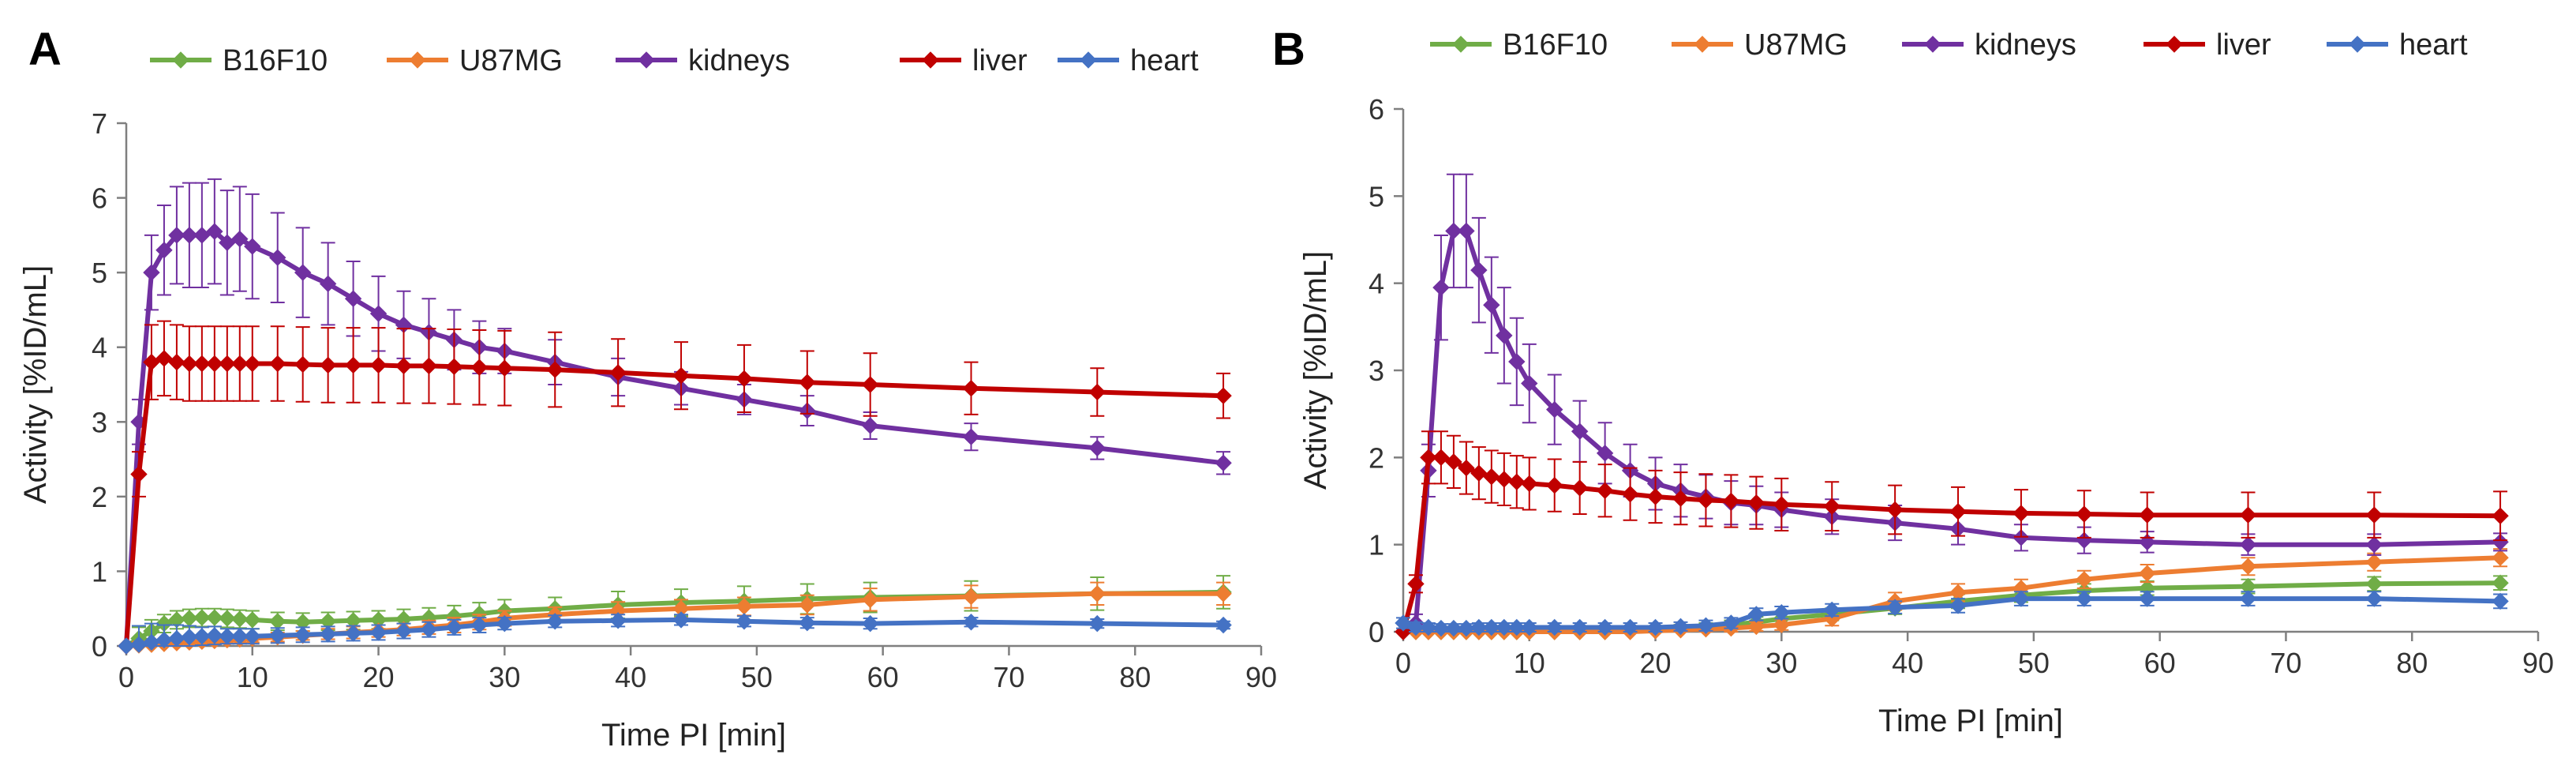 This screenshot has height=781, width=2576. What do you see at coordinates (1315, 370) in the screenshot?
I see `y-axis-title: Activity [%ID/mL]` at bounding box center [1315, 370].